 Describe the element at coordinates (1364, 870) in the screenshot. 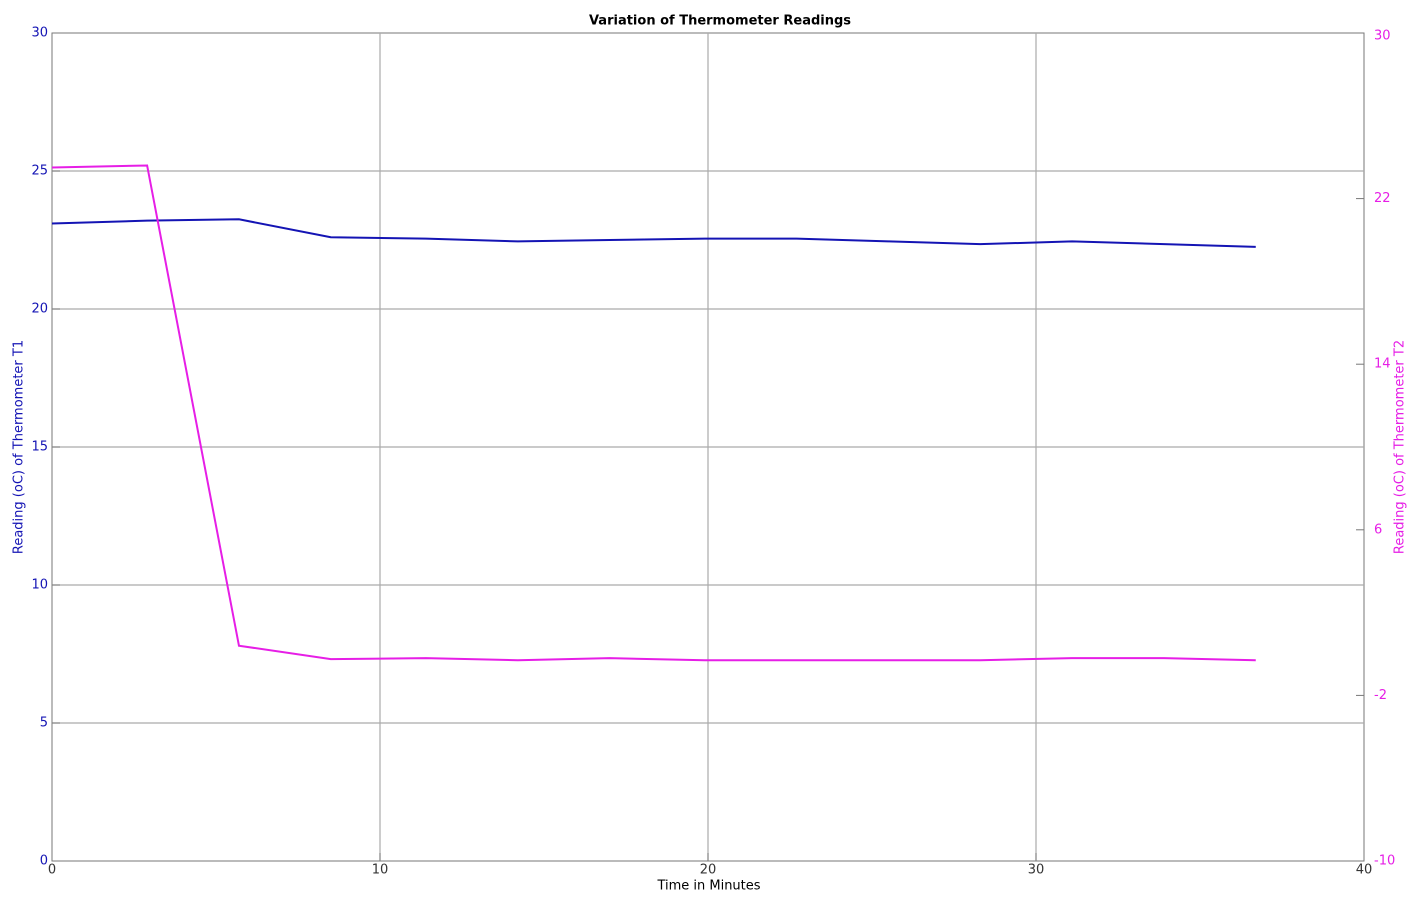

I see `x-tick-label: 40` at that location.